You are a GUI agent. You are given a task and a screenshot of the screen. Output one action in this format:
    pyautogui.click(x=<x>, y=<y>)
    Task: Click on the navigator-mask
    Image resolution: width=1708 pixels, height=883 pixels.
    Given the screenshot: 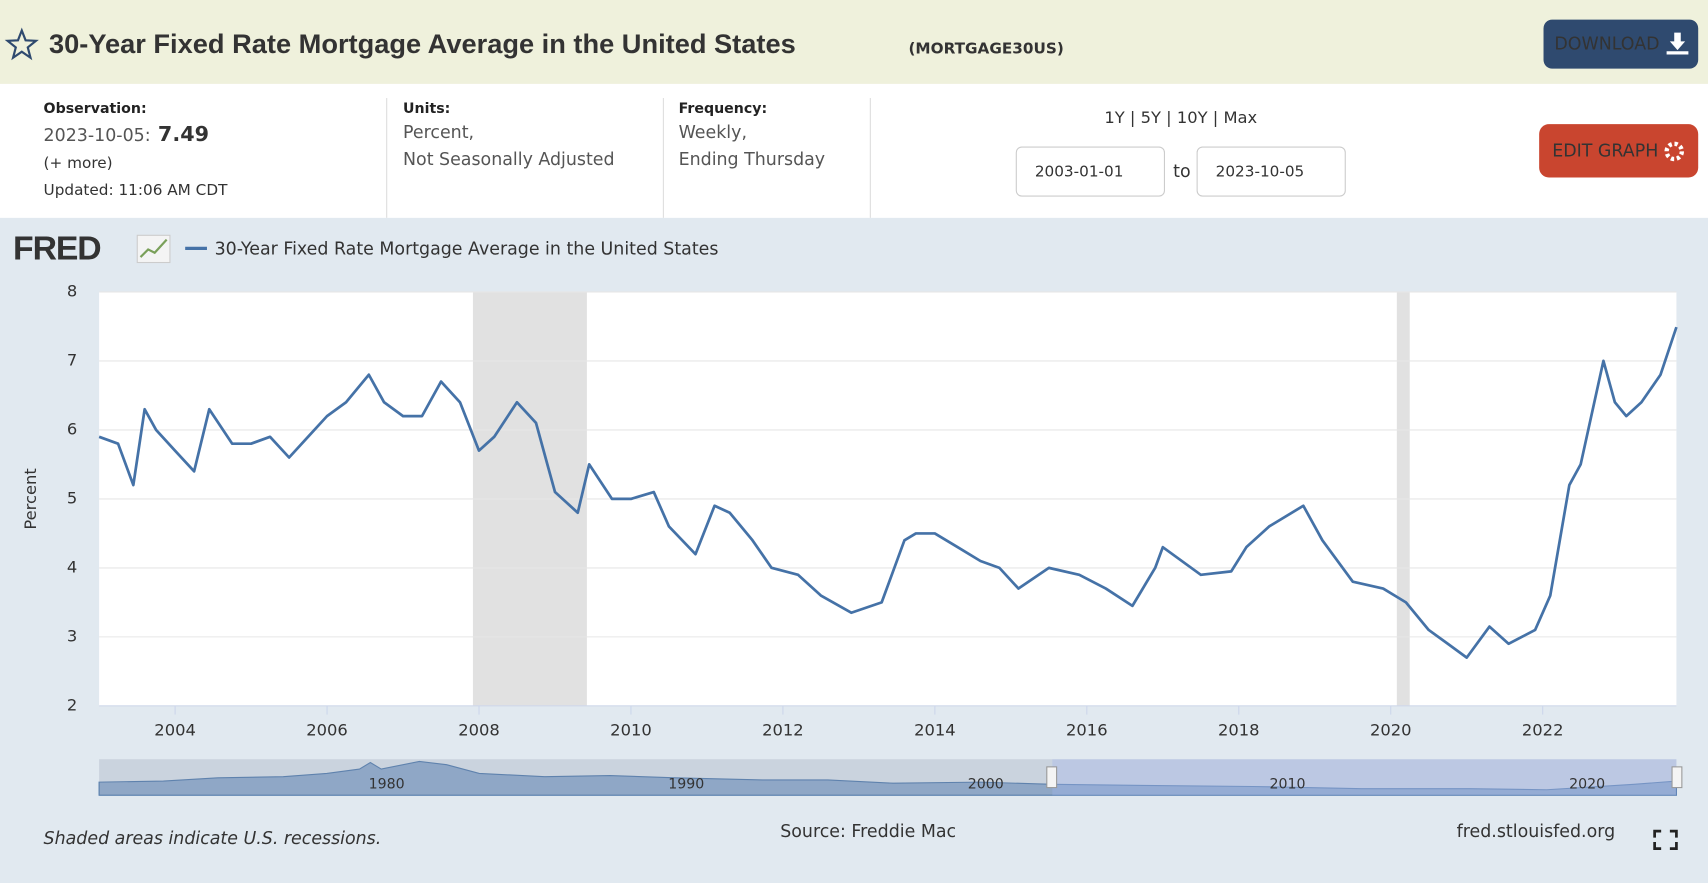 What is the action you would take?
    pyautogui.click(x=576, y=777)
    